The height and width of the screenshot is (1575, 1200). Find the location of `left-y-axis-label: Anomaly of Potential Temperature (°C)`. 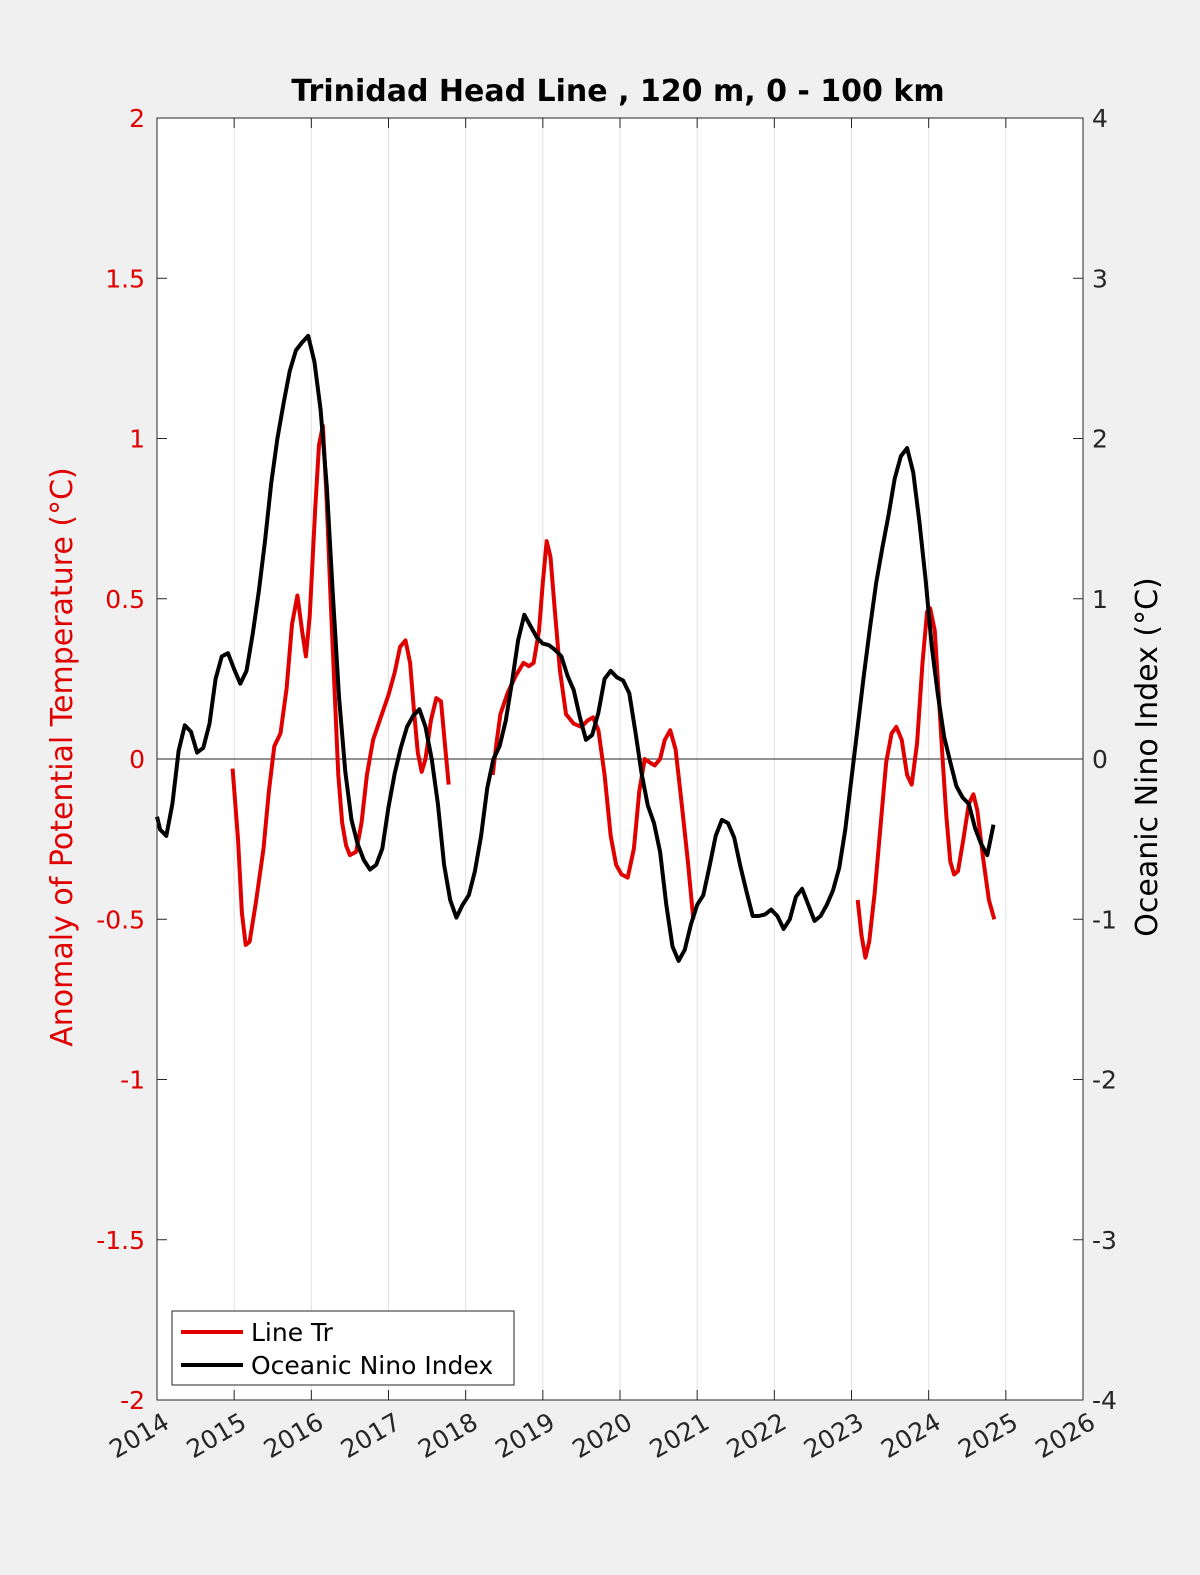

left-y-axis-label: Anomaly of Potential Temperature (°C) is located at coordinates (62, 756).